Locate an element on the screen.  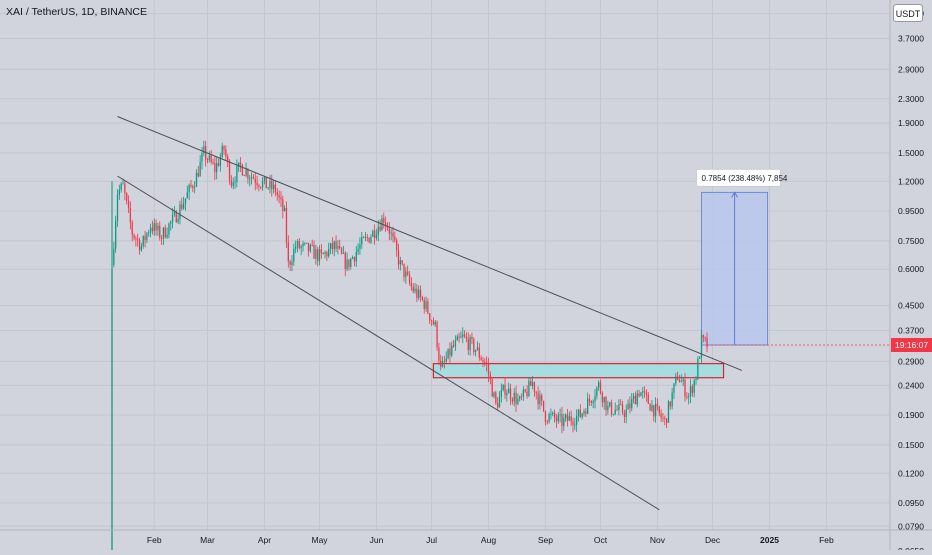
x-tick-label: Feb is located at coordinates (154, 540).